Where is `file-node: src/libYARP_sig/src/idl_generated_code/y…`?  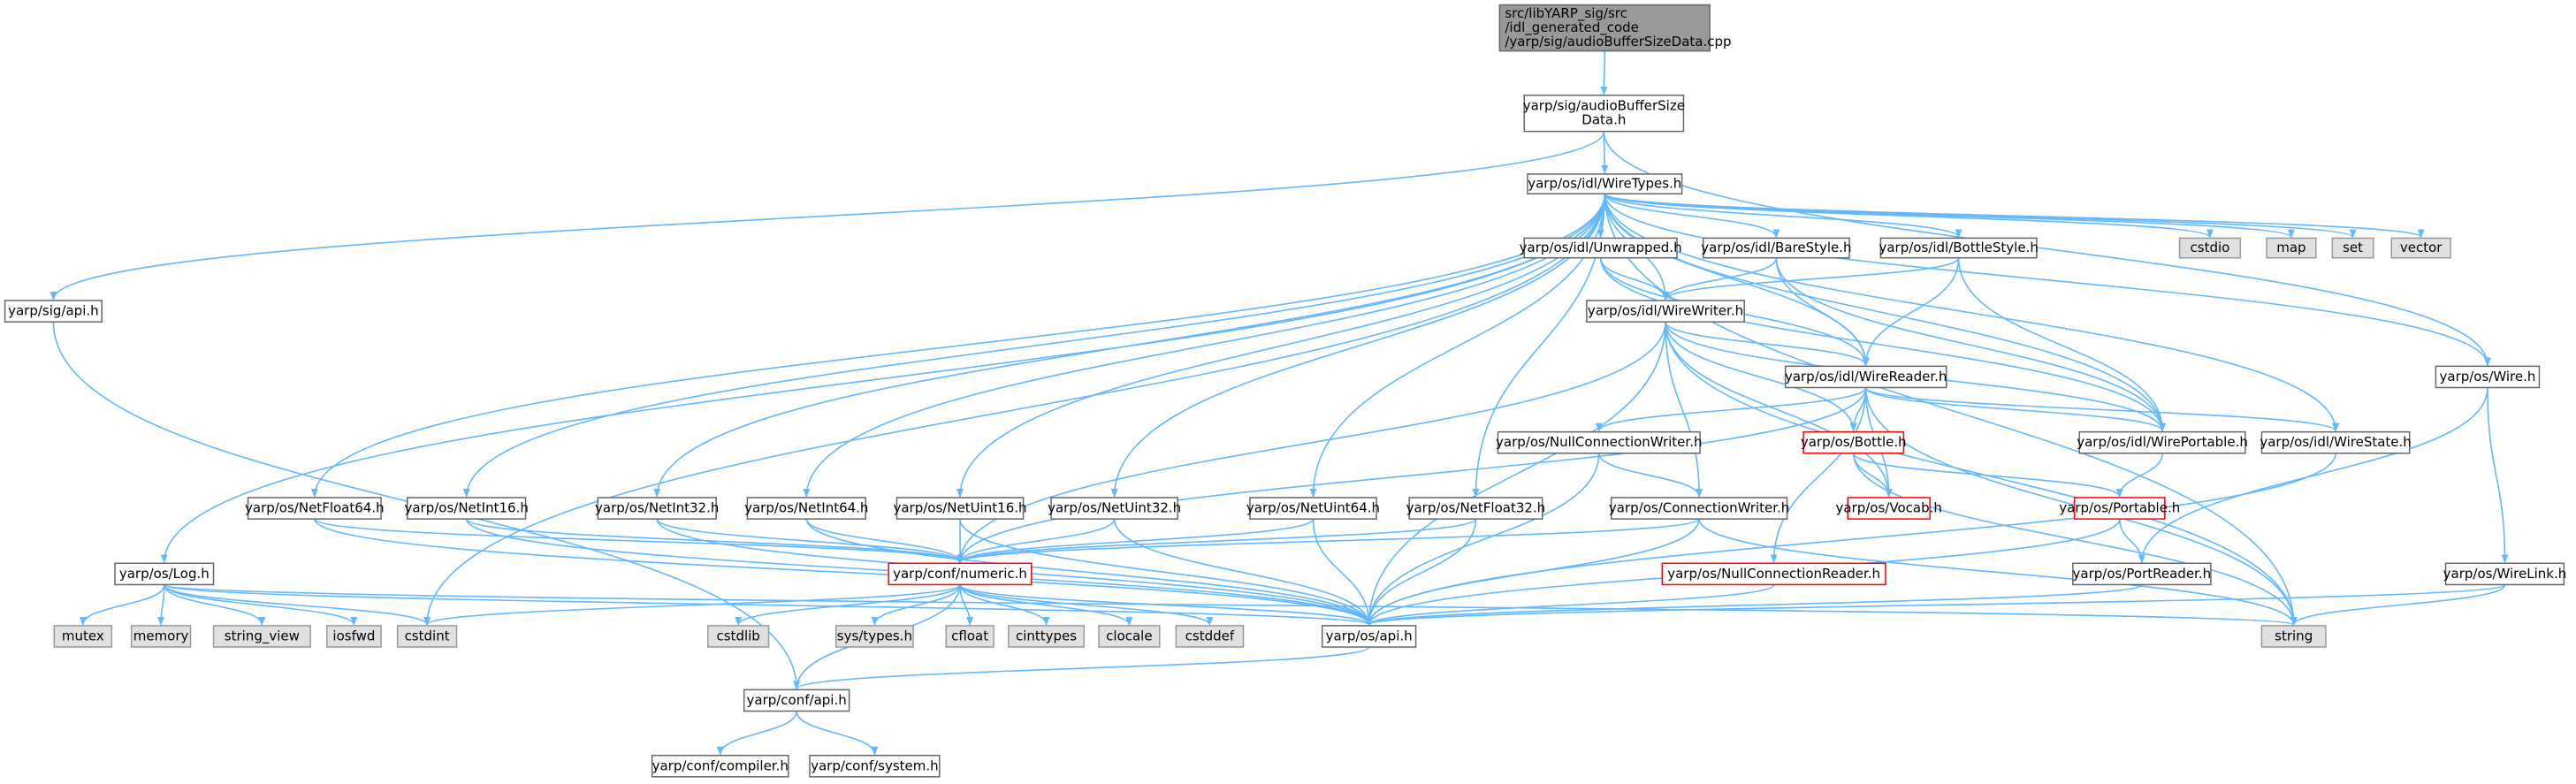 file-node: src/libYARP_sig/src/idl_generated_code/y… is located at coordinates (1615, 28).